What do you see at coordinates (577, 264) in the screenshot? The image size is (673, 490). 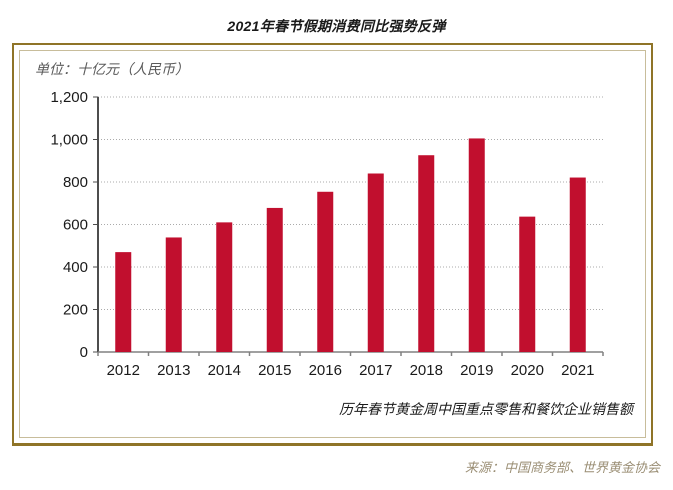 I see `bar-2021` at bounding box center [577, 264].